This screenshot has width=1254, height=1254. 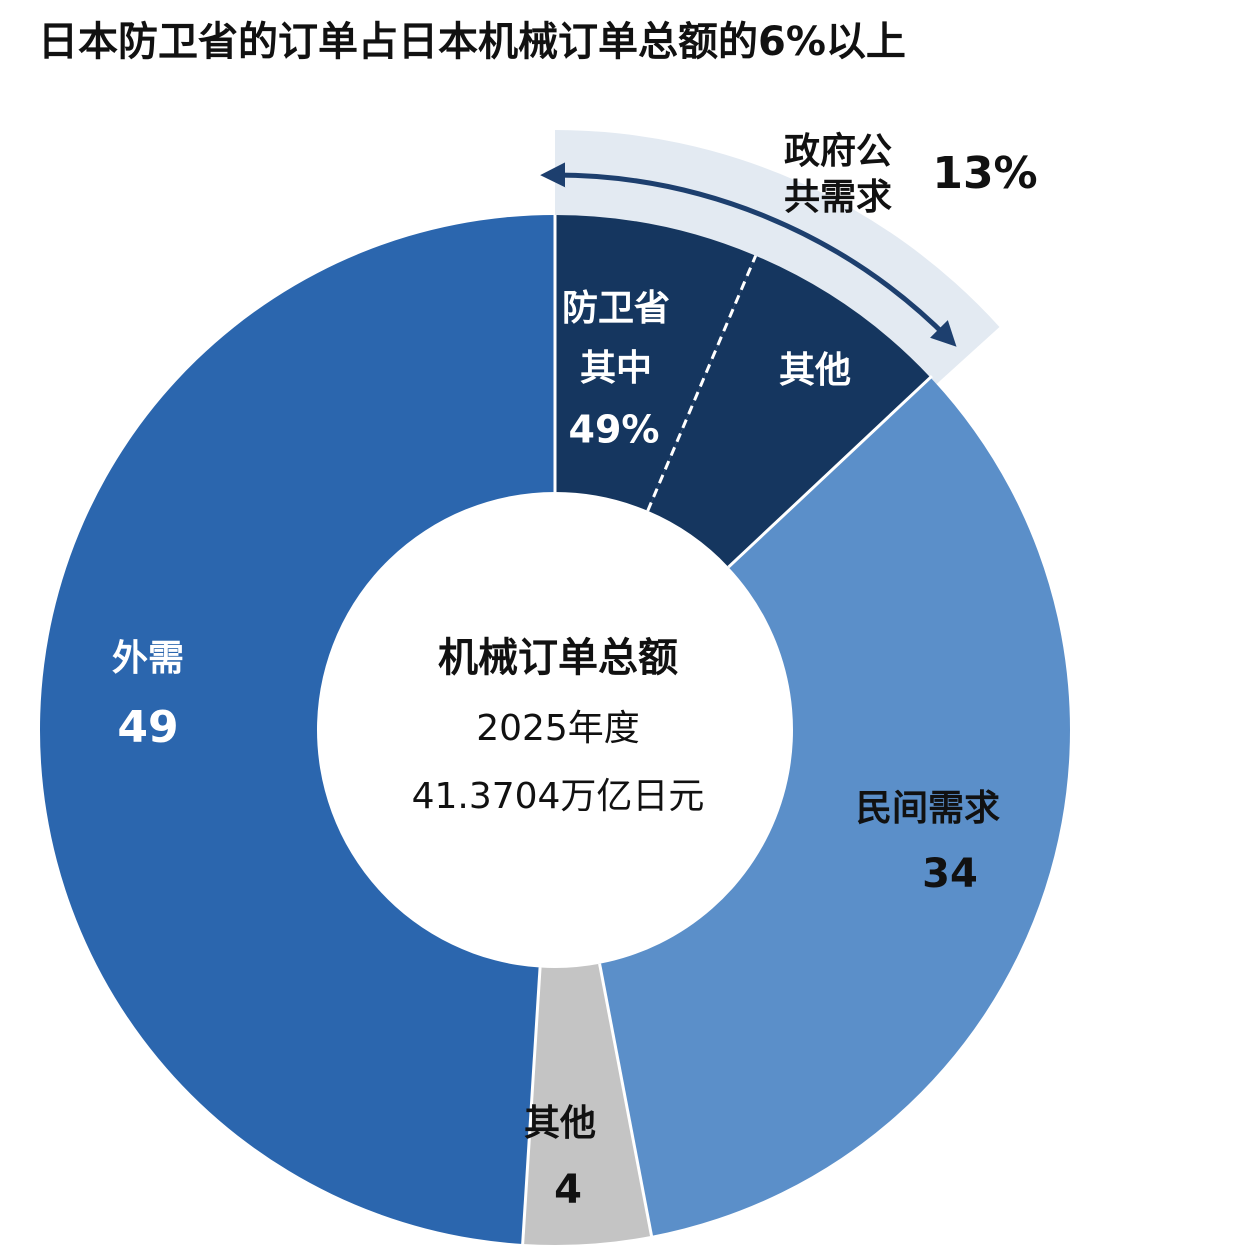 I want to click on value-label: 4, so click(x=568, y=1190).